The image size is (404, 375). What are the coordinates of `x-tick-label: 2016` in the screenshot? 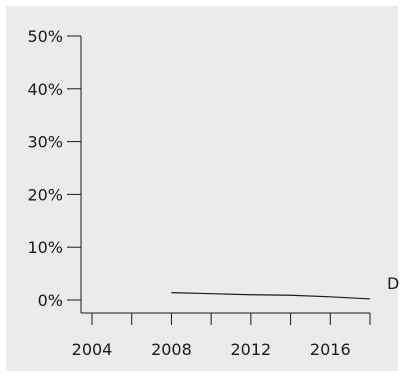 It's located at (330, 349).